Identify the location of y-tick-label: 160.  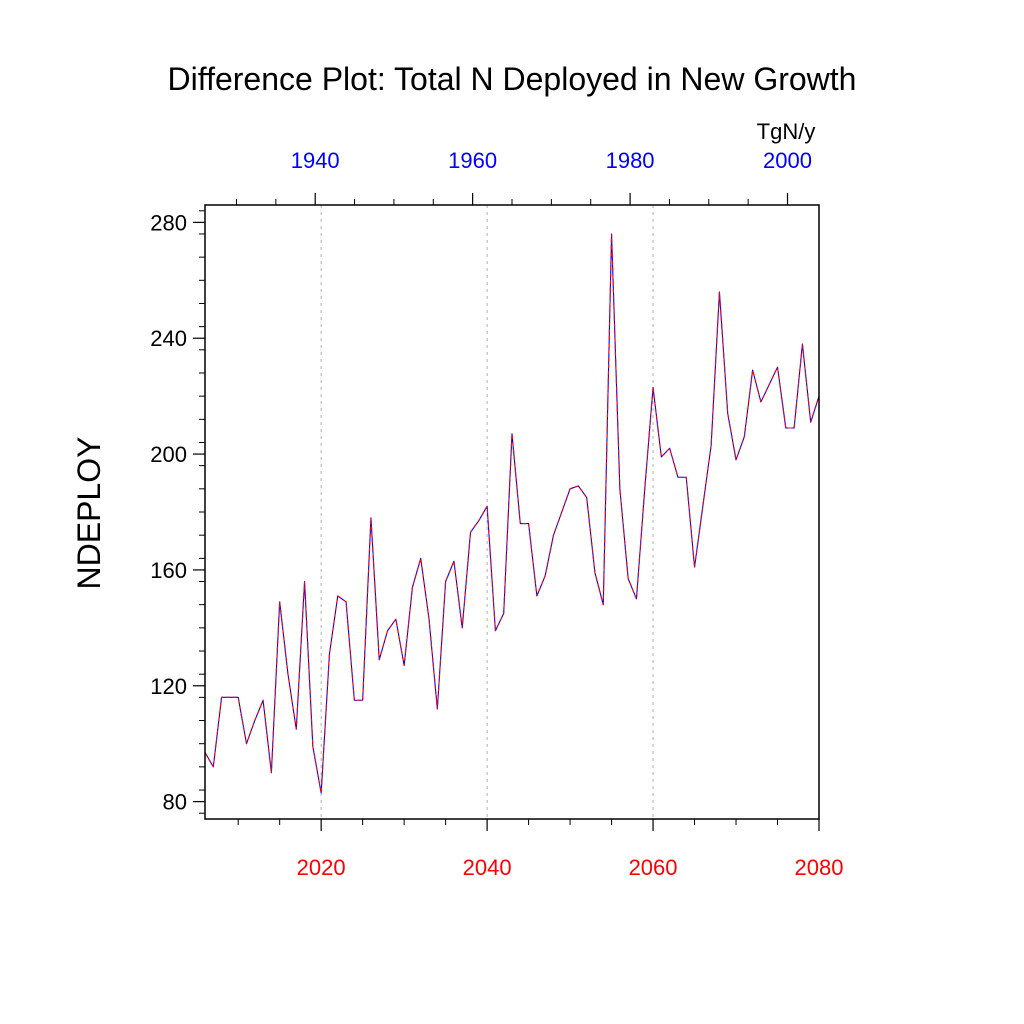
(168, 570).